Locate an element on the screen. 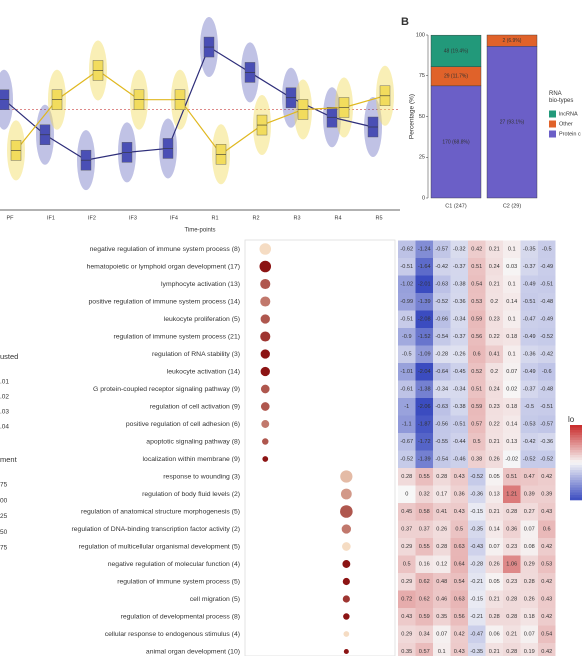 The width and height of the screenshot is (588, 656). x-axis-label: Time-points is located at coordinates (199, 231).